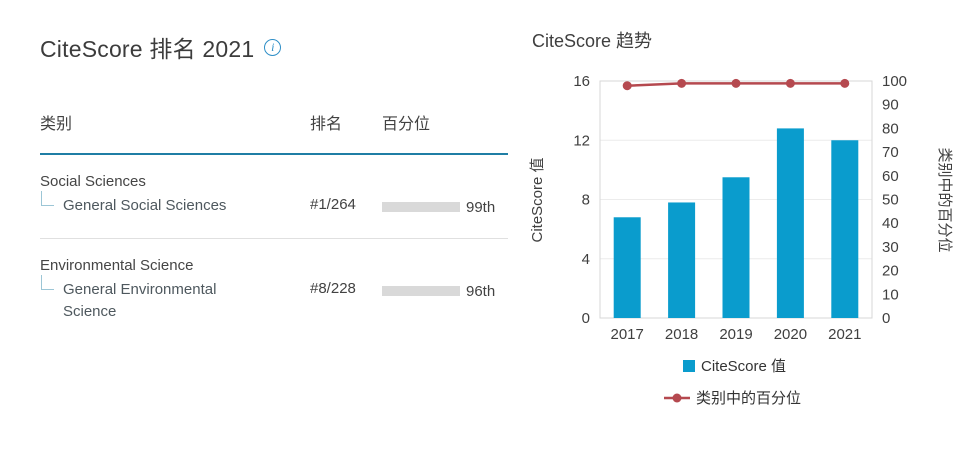  I want to click on subcategory-line: General Environmental Science, so click(175, 299).